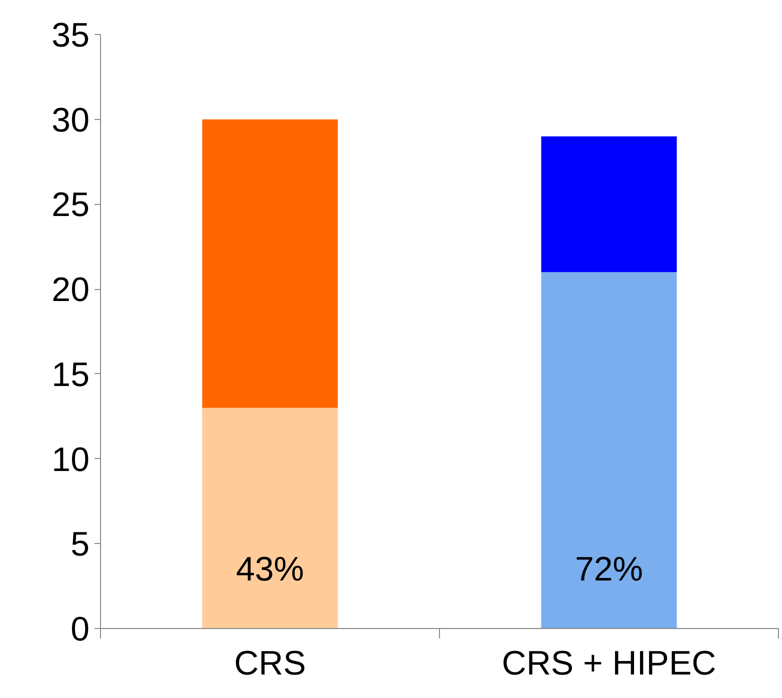 The width and height of the screenshot is (782, 698). I want to click on y-tick-label: 10, so click(71, 459).